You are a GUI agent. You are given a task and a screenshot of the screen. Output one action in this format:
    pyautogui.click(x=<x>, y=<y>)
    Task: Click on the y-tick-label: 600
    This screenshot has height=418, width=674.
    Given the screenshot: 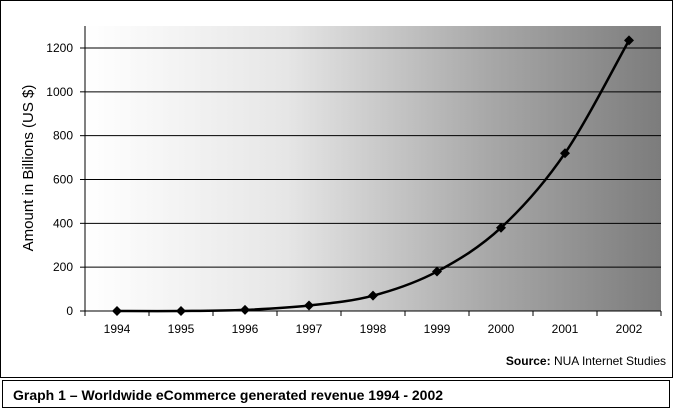 What is the action you would take?
    pyautogui.click(x=63, y=180)
    